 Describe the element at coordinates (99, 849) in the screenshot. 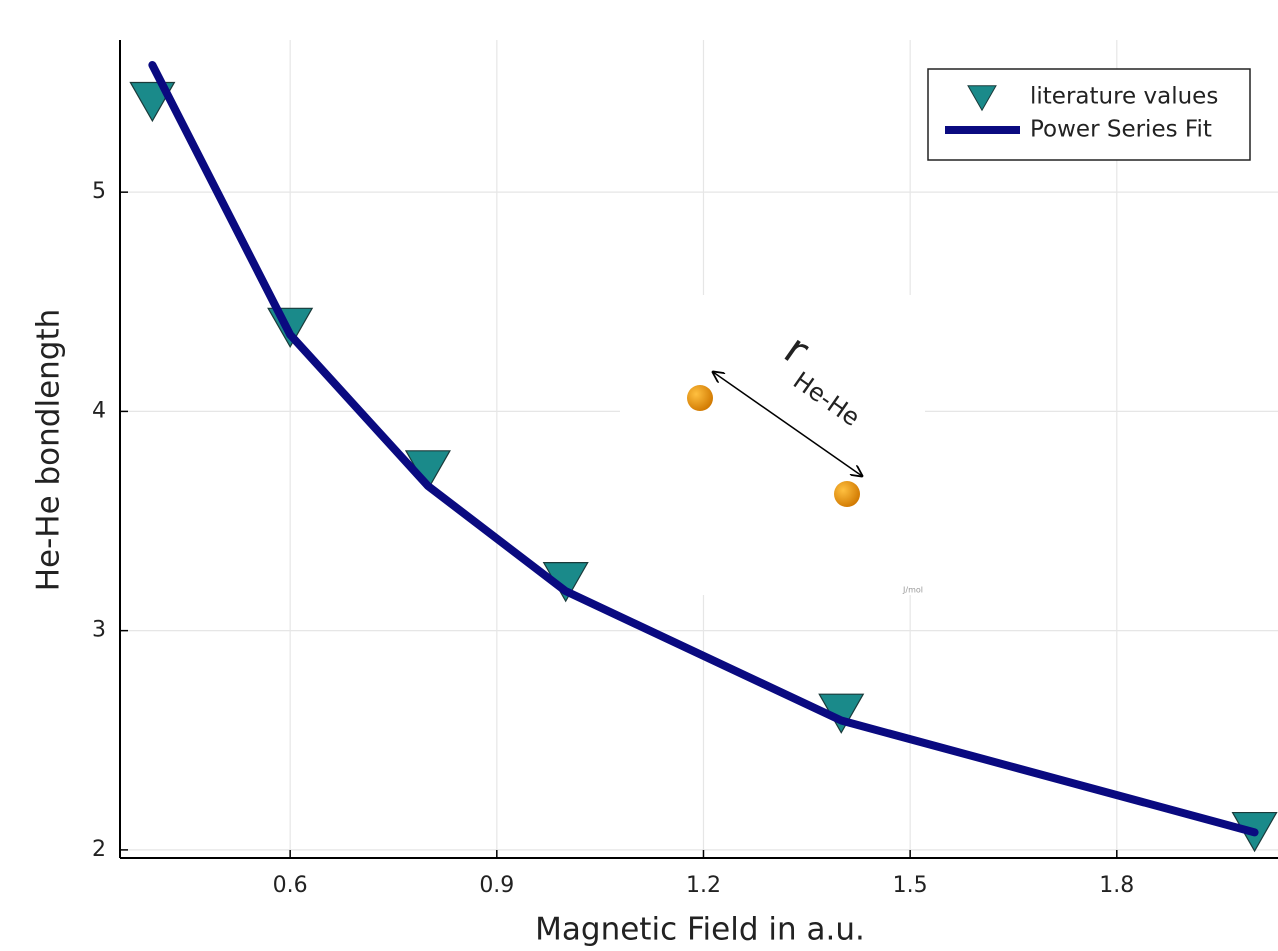

I see `y-tick-label: 2` at that location.